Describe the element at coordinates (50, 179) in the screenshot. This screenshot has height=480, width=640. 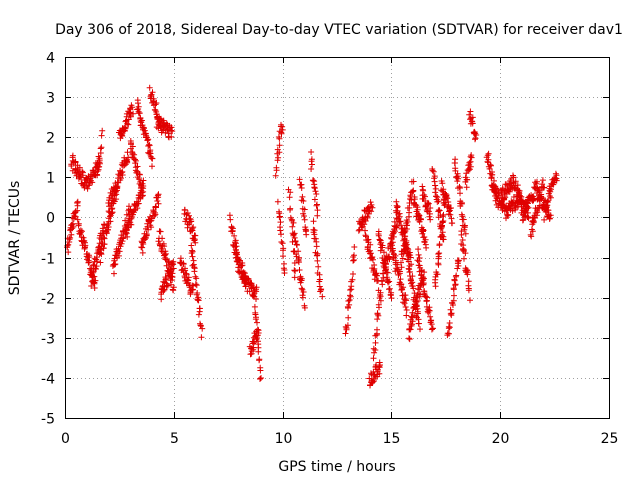
I see `y-tick-label: 1` at that location.